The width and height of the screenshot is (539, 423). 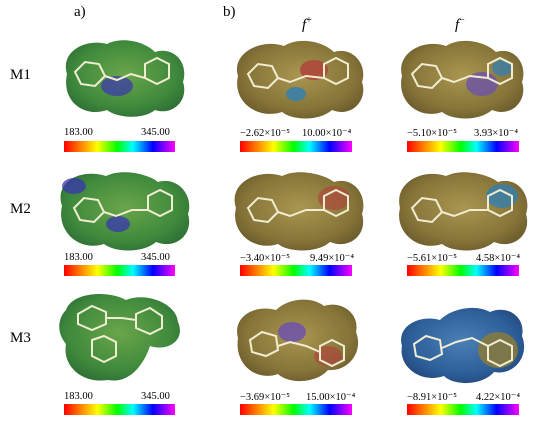 I want to click on fplus-max-m3: 15.00×10⁻⁴, so click(x=331, y=397).